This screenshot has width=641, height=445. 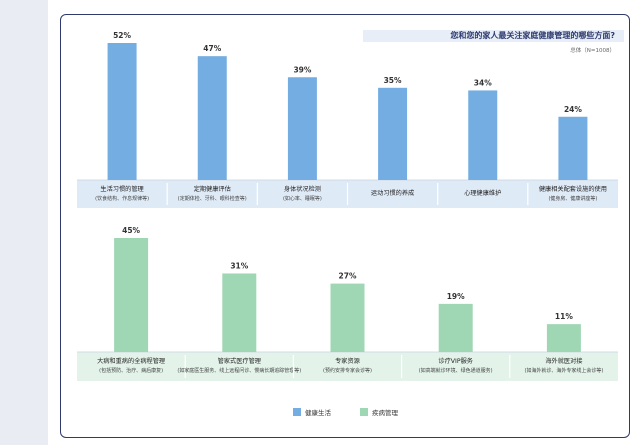 I want to click on health-category-label: 心理健康维护, so click(x=482, y=193).